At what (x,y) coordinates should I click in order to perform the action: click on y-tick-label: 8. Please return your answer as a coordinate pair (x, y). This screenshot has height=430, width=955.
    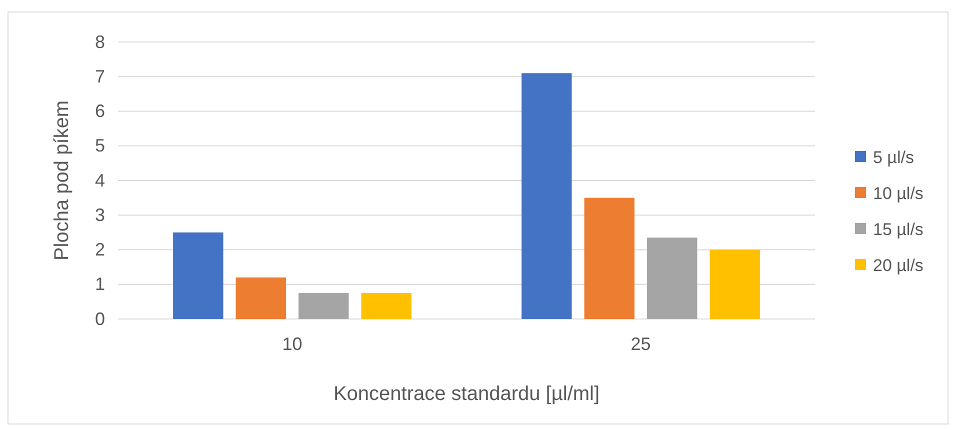
    Looking at the image, I should click on (99, 42).